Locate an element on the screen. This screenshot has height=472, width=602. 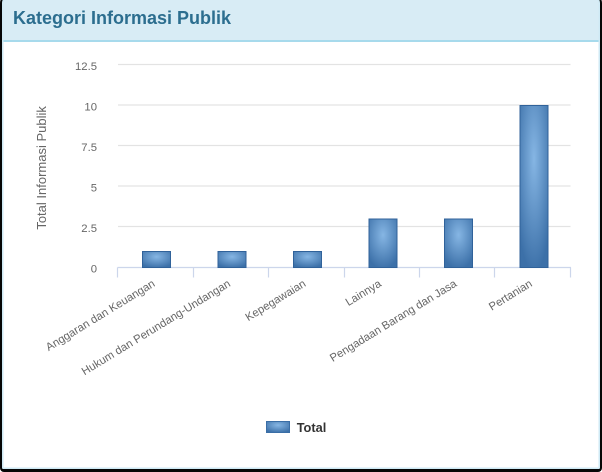
svg-text: Total Informasi Publik is located at coordinates (41, 168).